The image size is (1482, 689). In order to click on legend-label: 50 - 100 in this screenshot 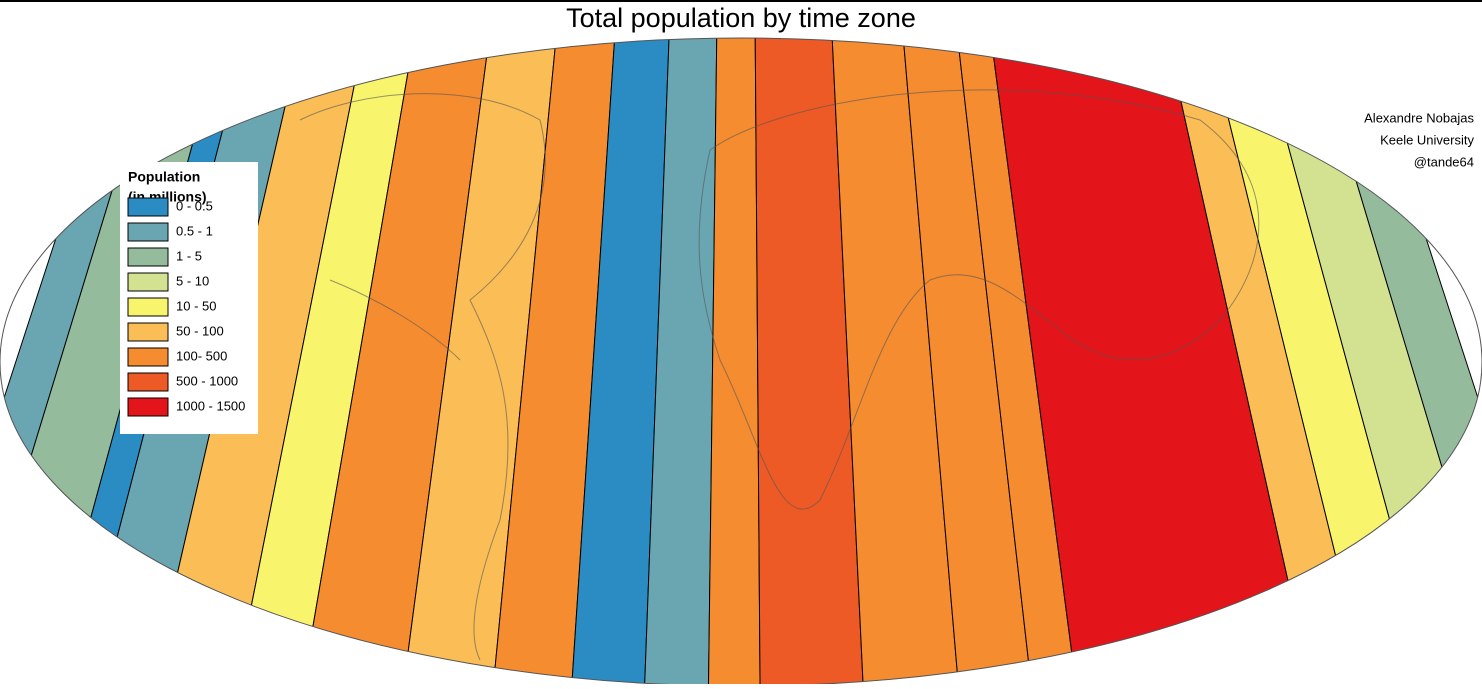, I will do `click(200, 330)`.